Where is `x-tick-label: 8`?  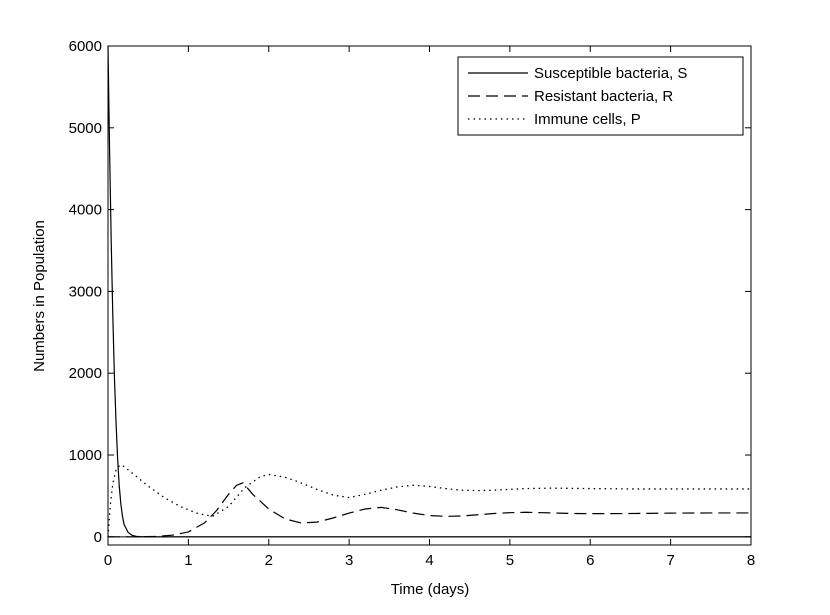
x-tick-label: 8 is located at coordinates (751, 560).